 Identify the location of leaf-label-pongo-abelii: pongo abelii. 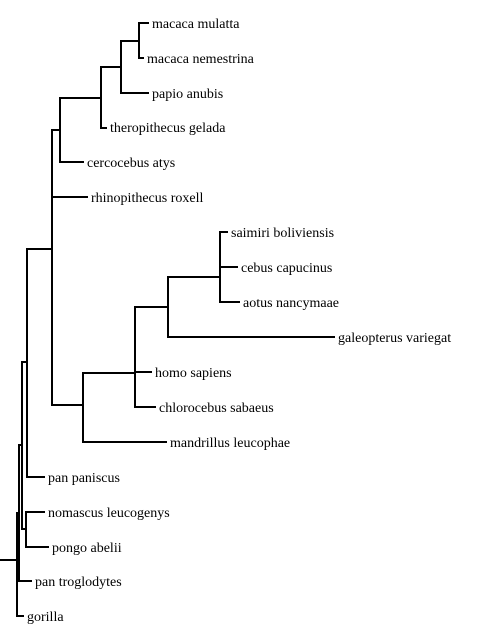
(87, 548).